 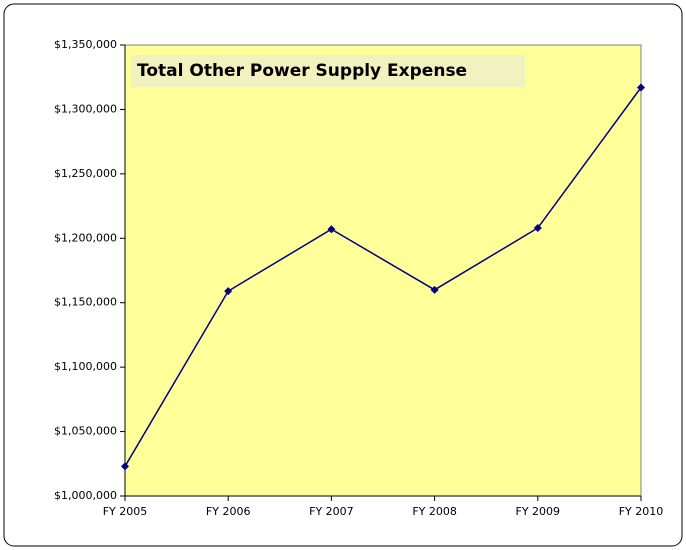 What do you see at coordinates (85, 431) in the screenshot?
I see `y-tick-label: $1,050,000` at bounding box center [85, 431].